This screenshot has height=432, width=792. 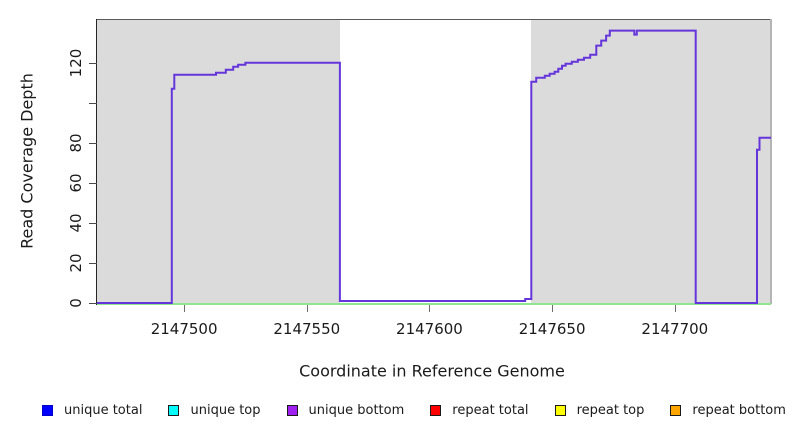 What do you see at coordinates (307, 329) in the screenshot?
I see `x-tick-label: 2147550` at bounding box center [307, 329].